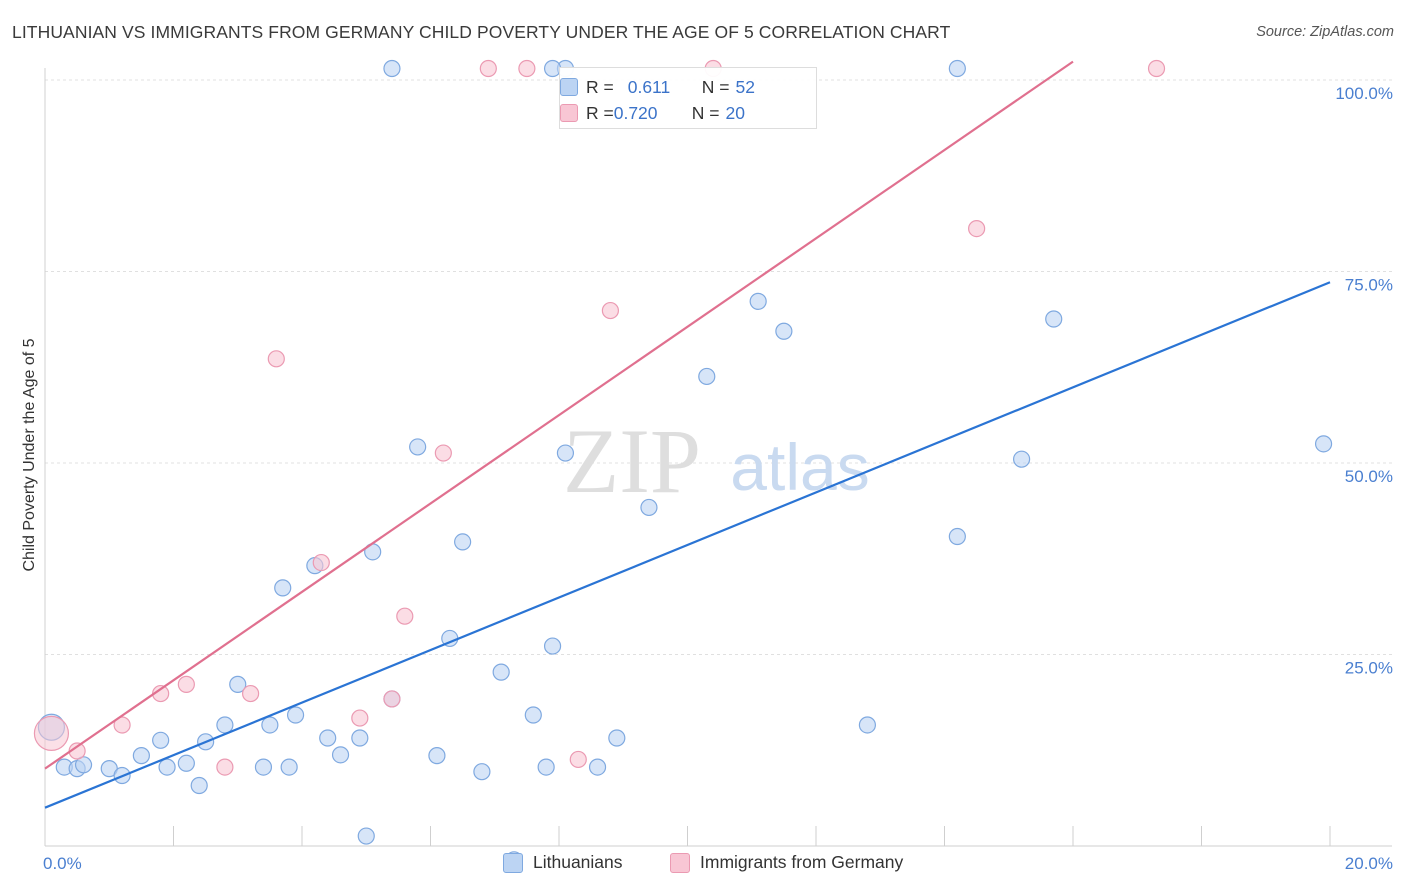  I want to click on n-value: 52, so click(745, 86).